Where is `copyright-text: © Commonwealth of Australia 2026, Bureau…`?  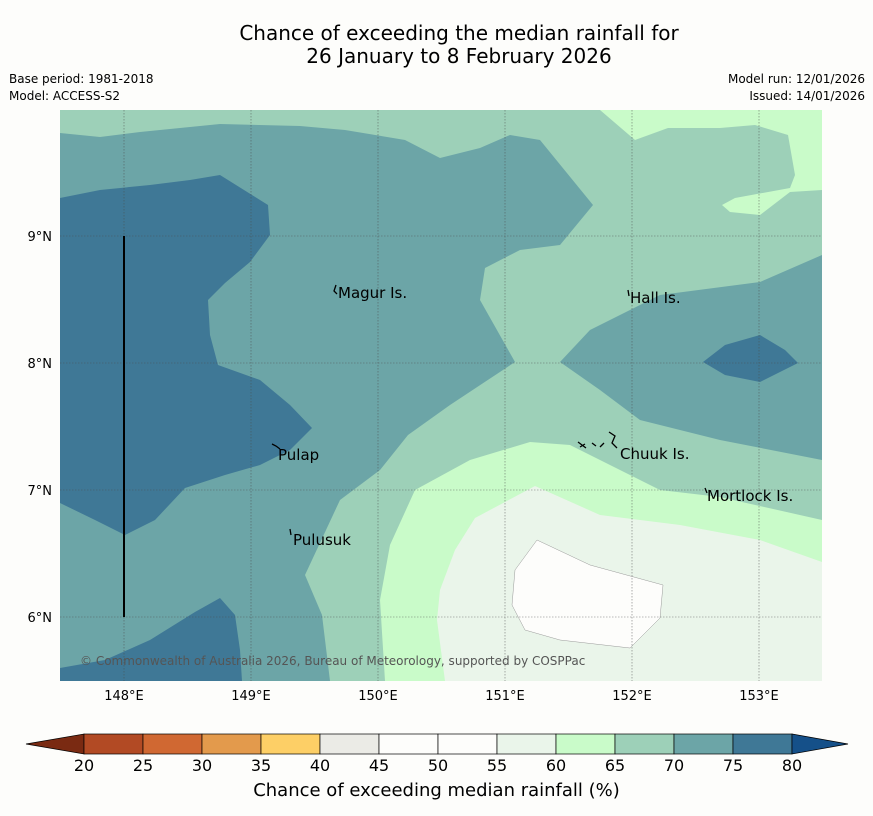 copyright-text: © Commonwealth of Australia 2026, Bureau… is located at coordinates (332, 661).